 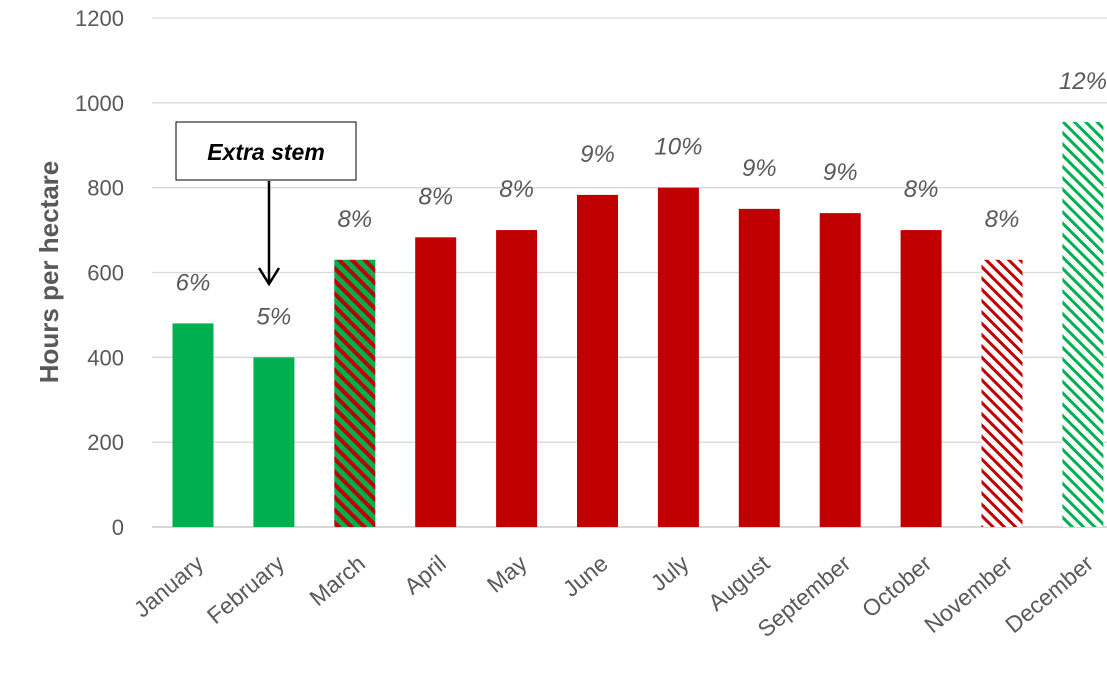 I want to click on x-tick-label: May, so click(x=507, y=574).